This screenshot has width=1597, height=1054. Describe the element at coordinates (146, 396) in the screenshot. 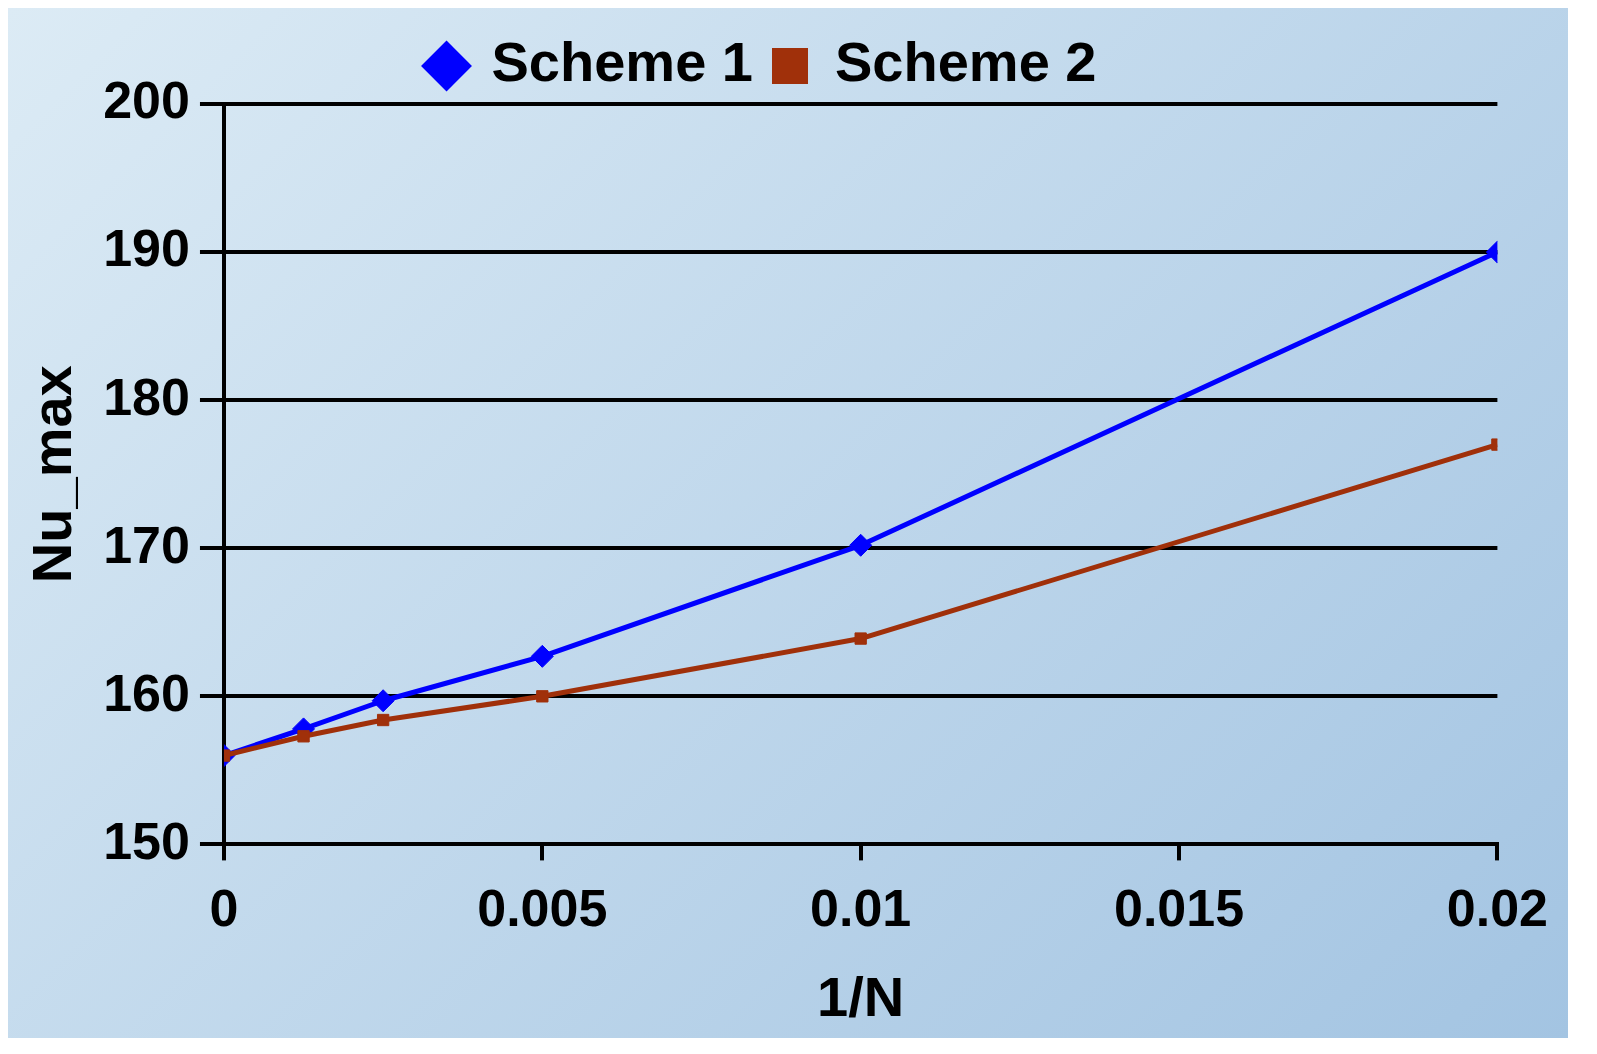

I see `y-tick-label: 180` at that location.